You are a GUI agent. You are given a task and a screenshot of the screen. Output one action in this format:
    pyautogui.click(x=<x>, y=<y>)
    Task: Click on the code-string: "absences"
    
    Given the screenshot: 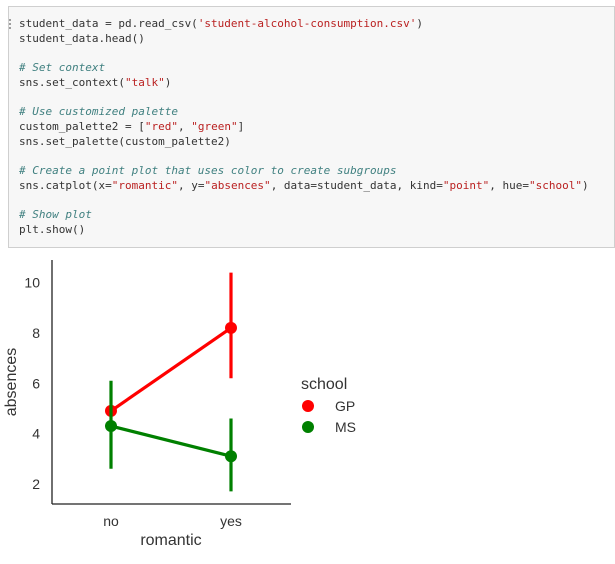 What is the action you would take?
    pyautogui.click(x=237, y=185)
    